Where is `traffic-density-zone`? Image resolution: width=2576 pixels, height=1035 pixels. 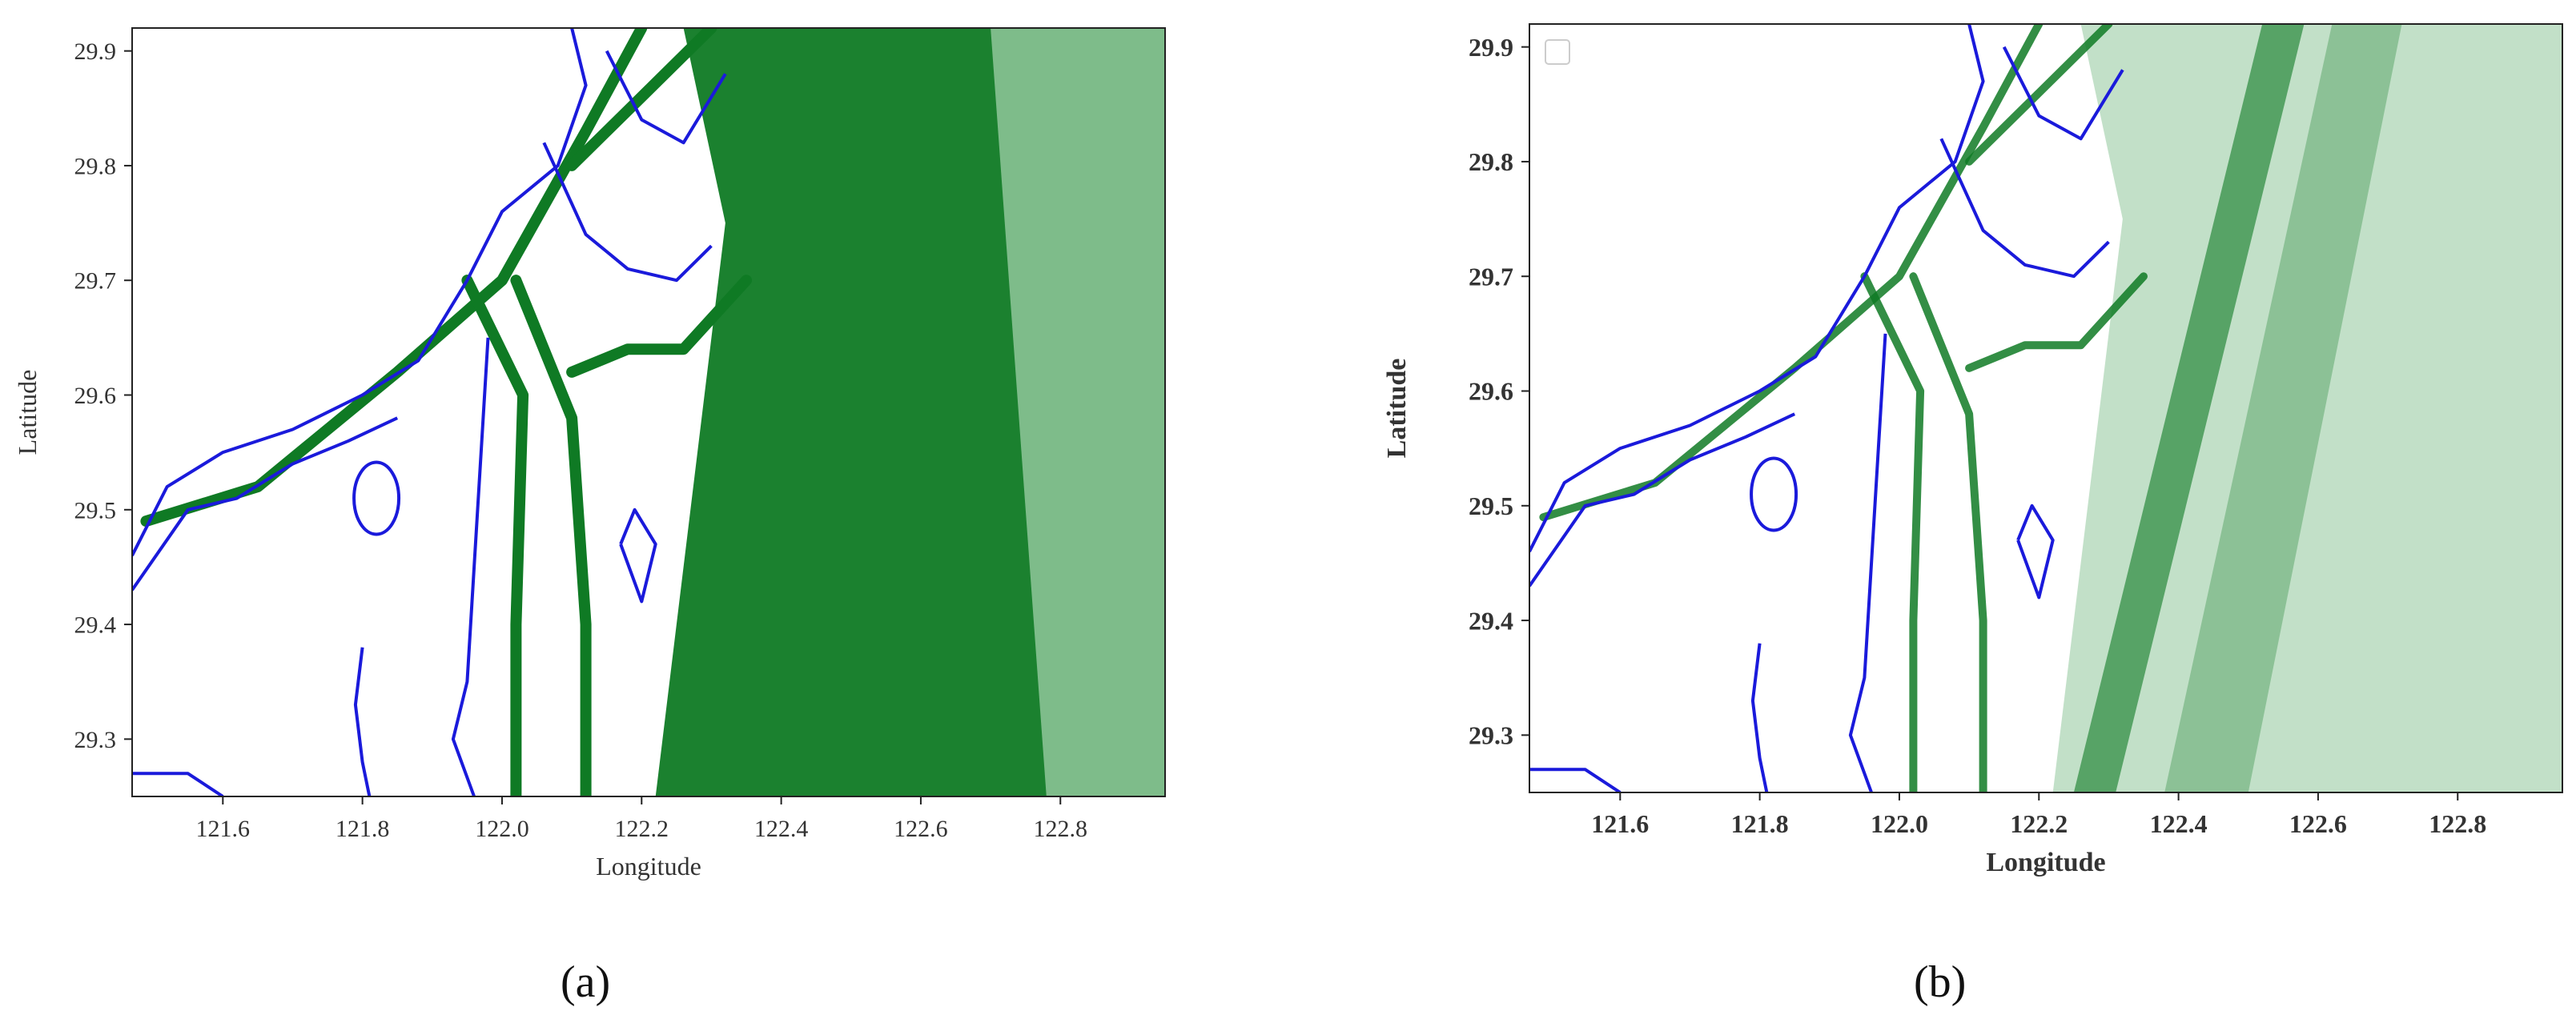
traffic-density-zone is located at coordinates (2307, 408).